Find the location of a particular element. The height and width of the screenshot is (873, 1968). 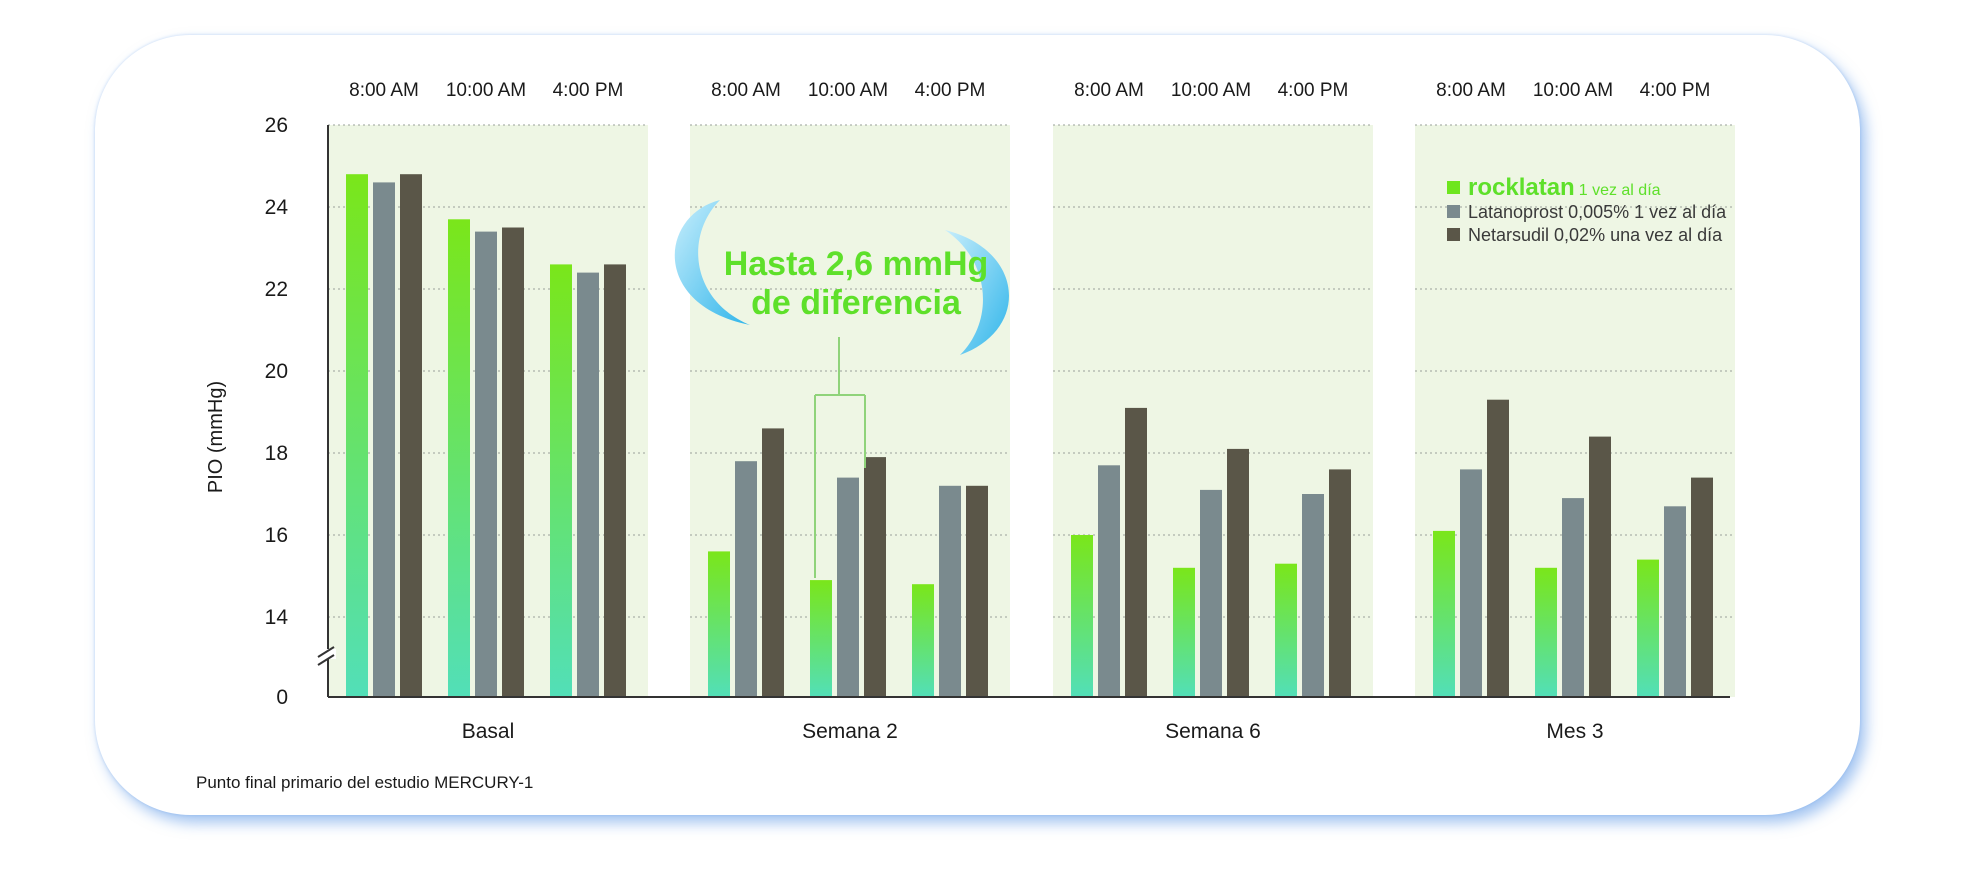

legend-swatch-latanoprost is located at coordinates (1453, 211).